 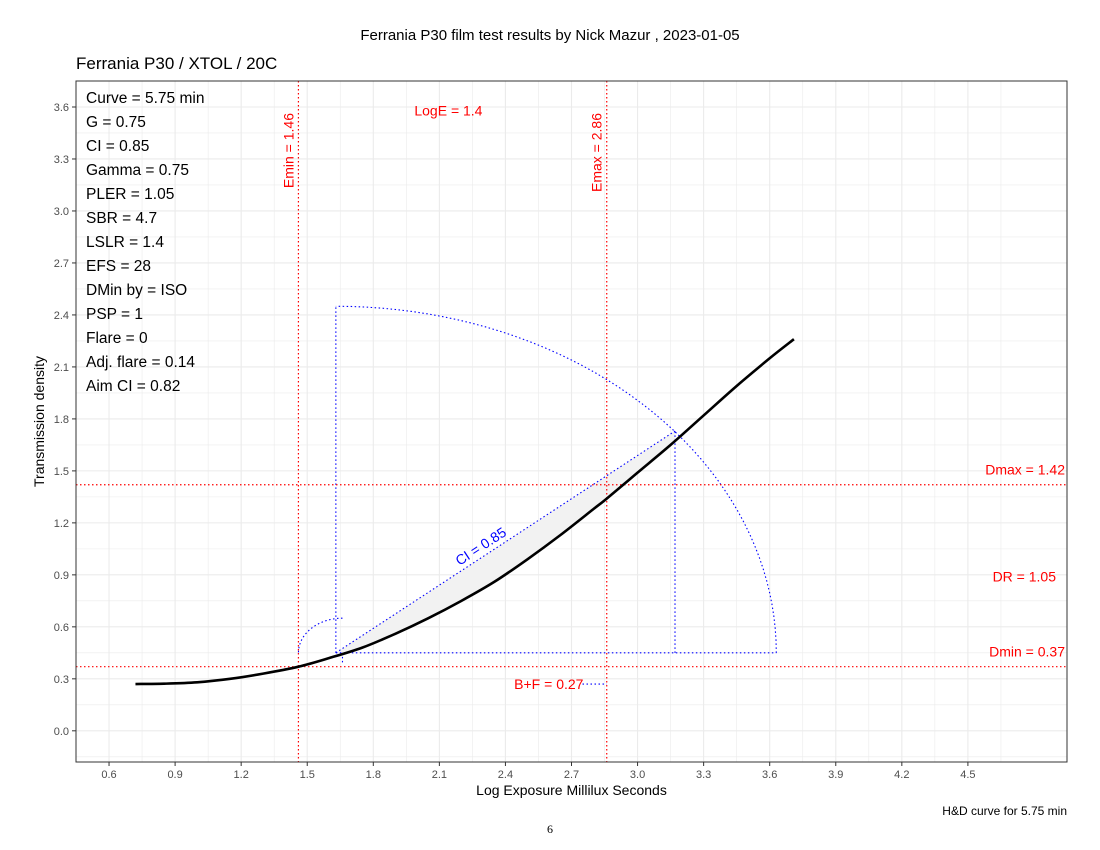 I want to click on x-tick-label: 3.9, so click(x=835, y=775).